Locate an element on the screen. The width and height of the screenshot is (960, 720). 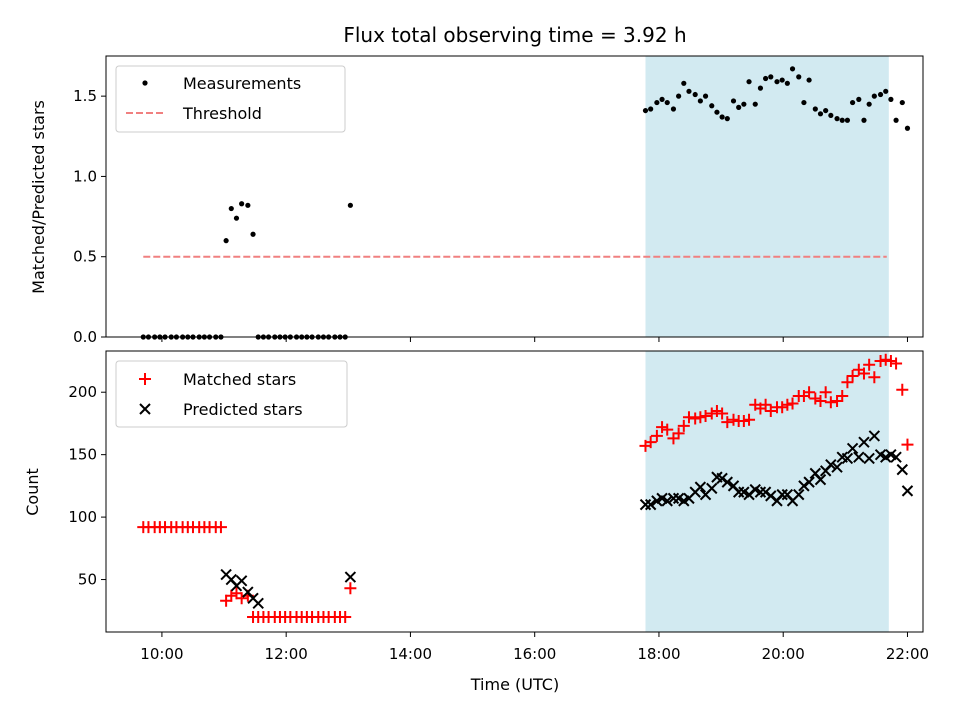
bottom-legend: Matched stars Predicted stars is located at coordinates (231, 394).